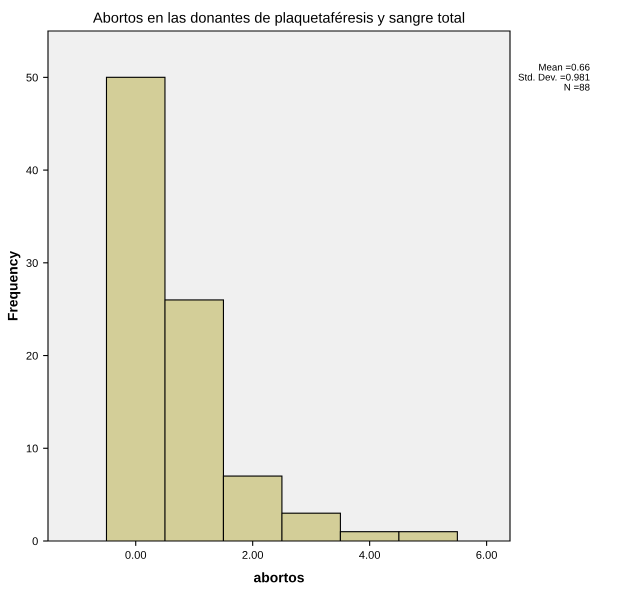  Describe the element at coordinates (32, 78) in the screenshot. I see `y-tick-label: 50` at that location.